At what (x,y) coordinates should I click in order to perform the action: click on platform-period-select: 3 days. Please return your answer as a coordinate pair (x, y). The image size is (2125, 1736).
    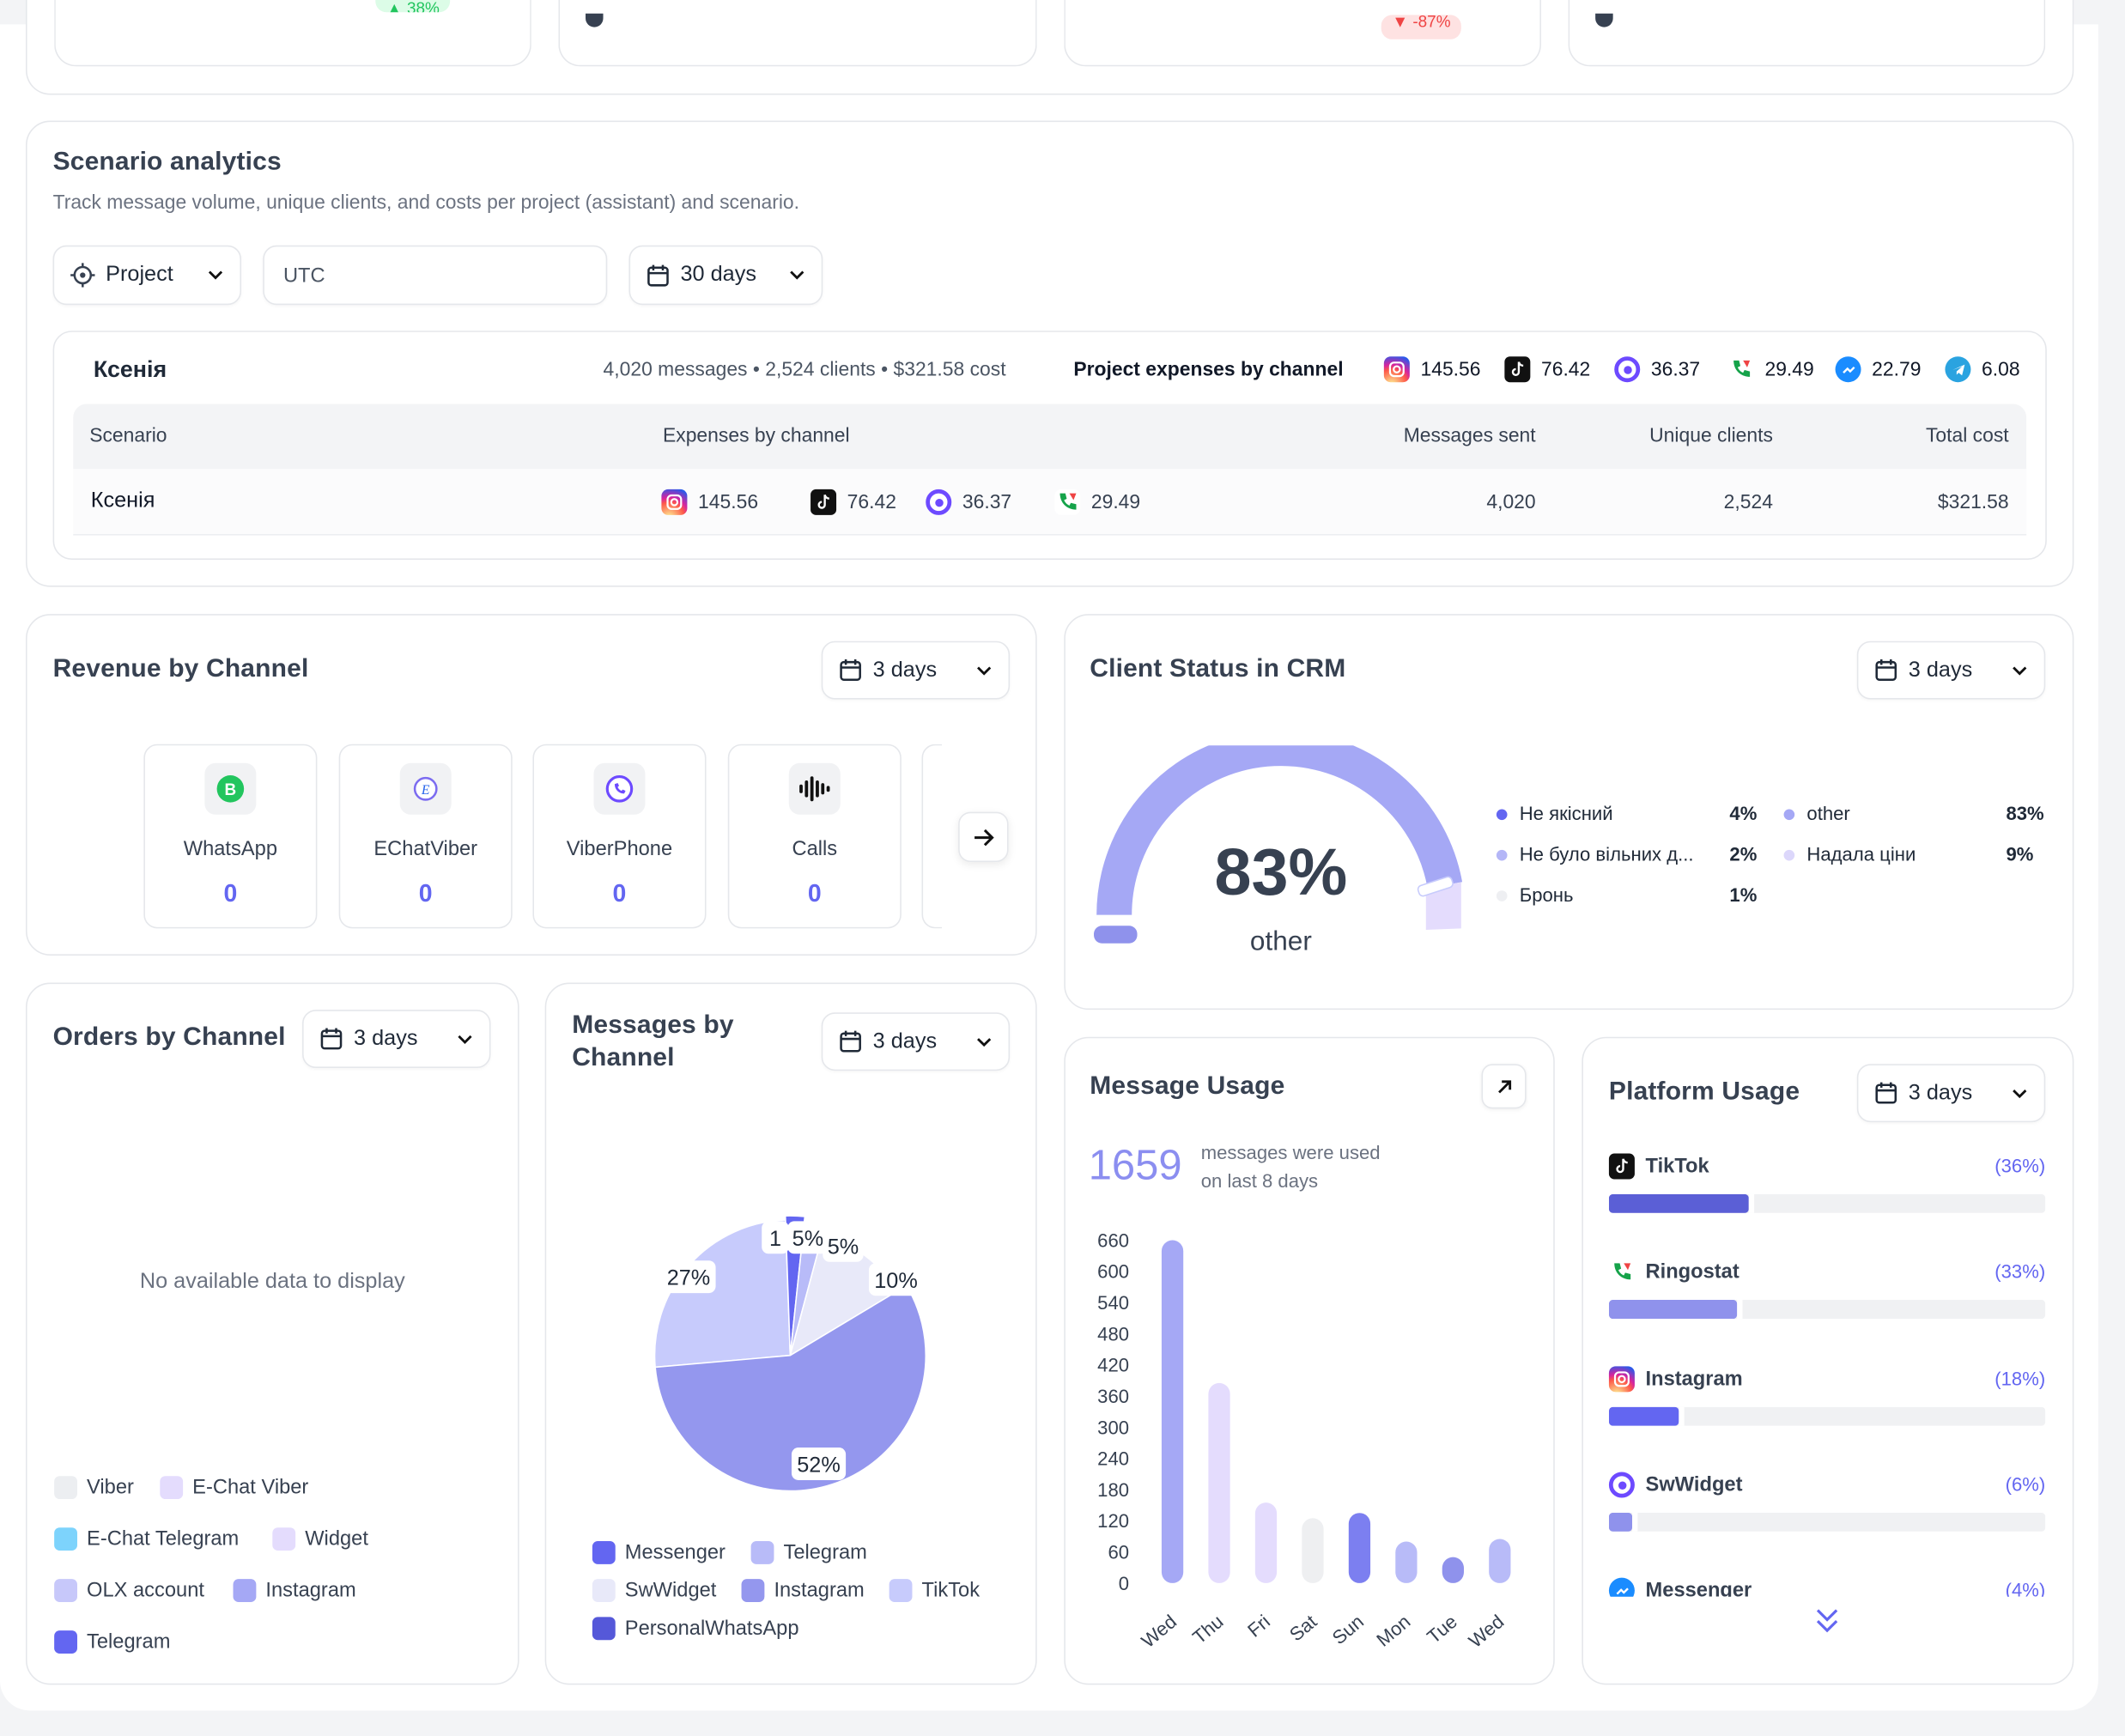
    Looking at the image, I should click on (1951, 1093).